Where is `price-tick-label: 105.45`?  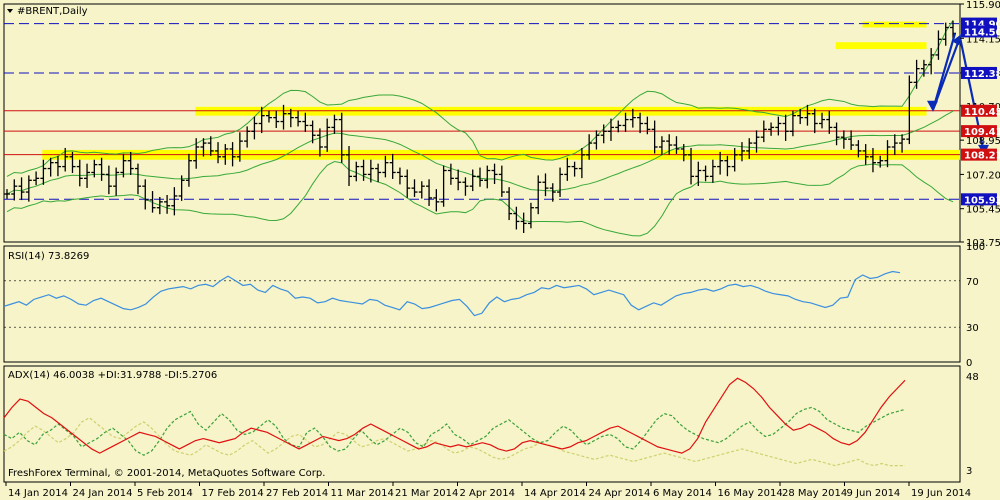 price-tick-label: 105.45 is located at coordinates (983, 210).